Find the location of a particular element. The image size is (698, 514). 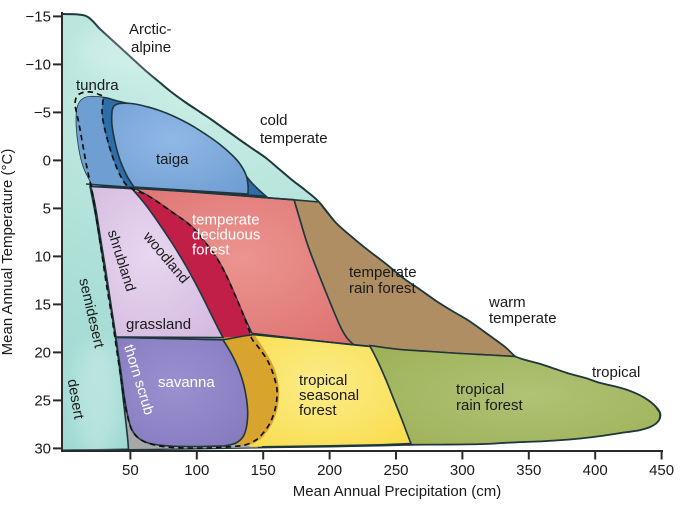

svg-text: cold is located at coordinates (274, 120).